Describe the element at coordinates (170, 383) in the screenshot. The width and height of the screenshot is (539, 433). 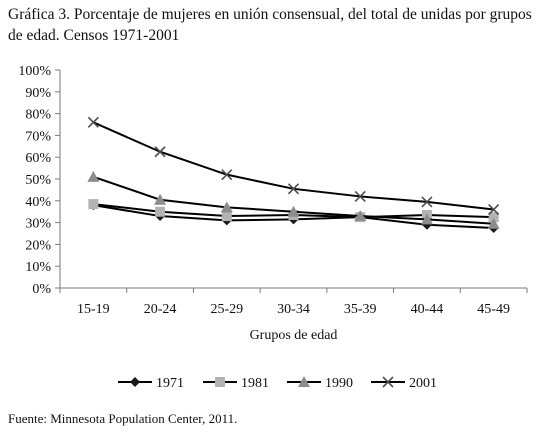
I see `legend-label-1971: 1971` at that location.